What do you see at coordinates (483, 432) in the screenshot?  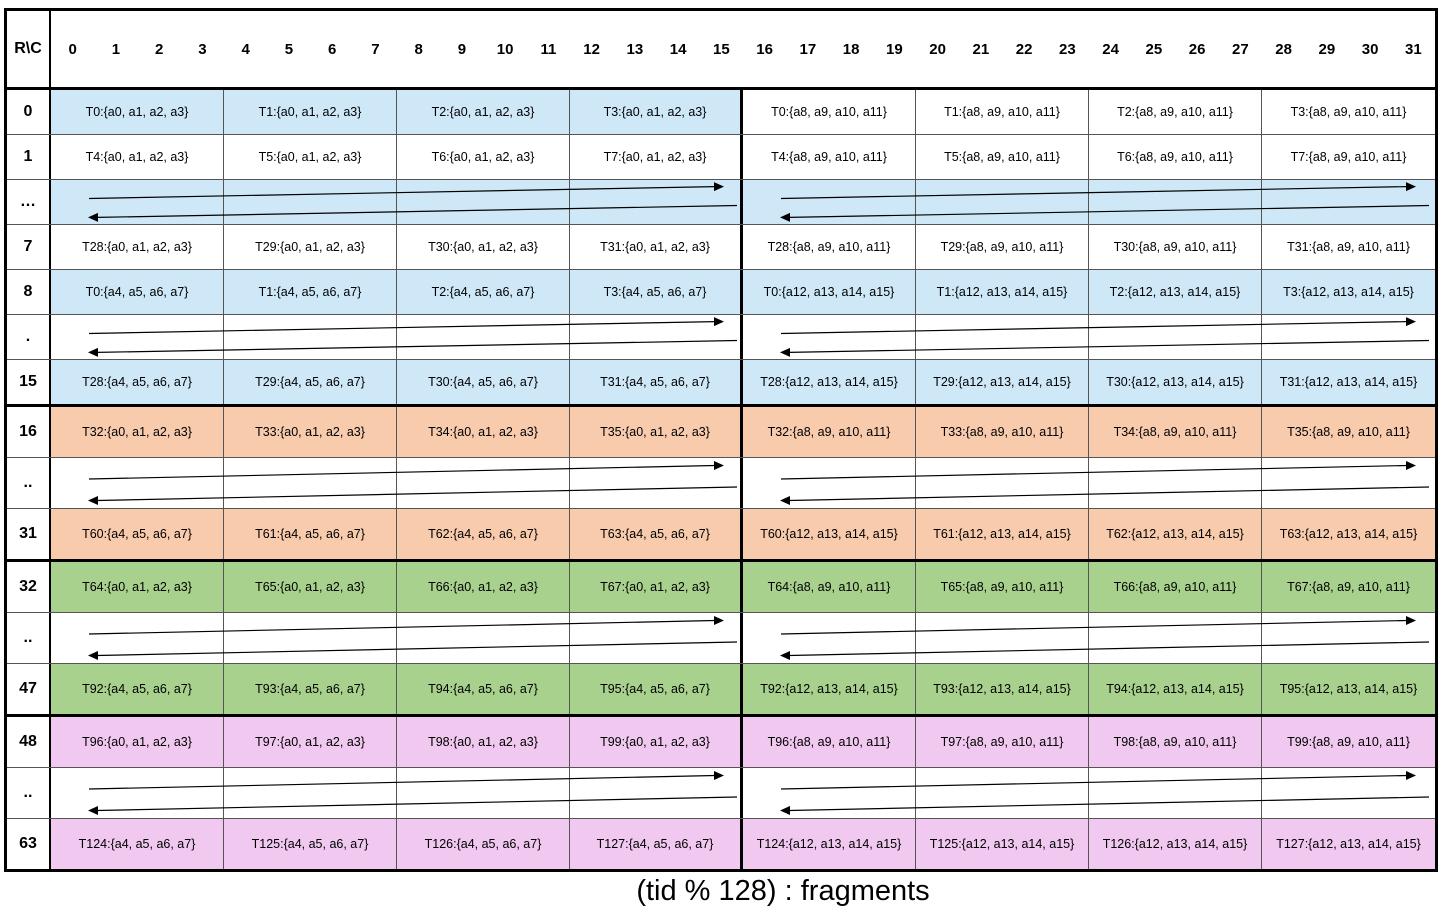 I see `fragment-cell: T34:{a0, a1, a2, a3}` at bounding box center [483, 432].